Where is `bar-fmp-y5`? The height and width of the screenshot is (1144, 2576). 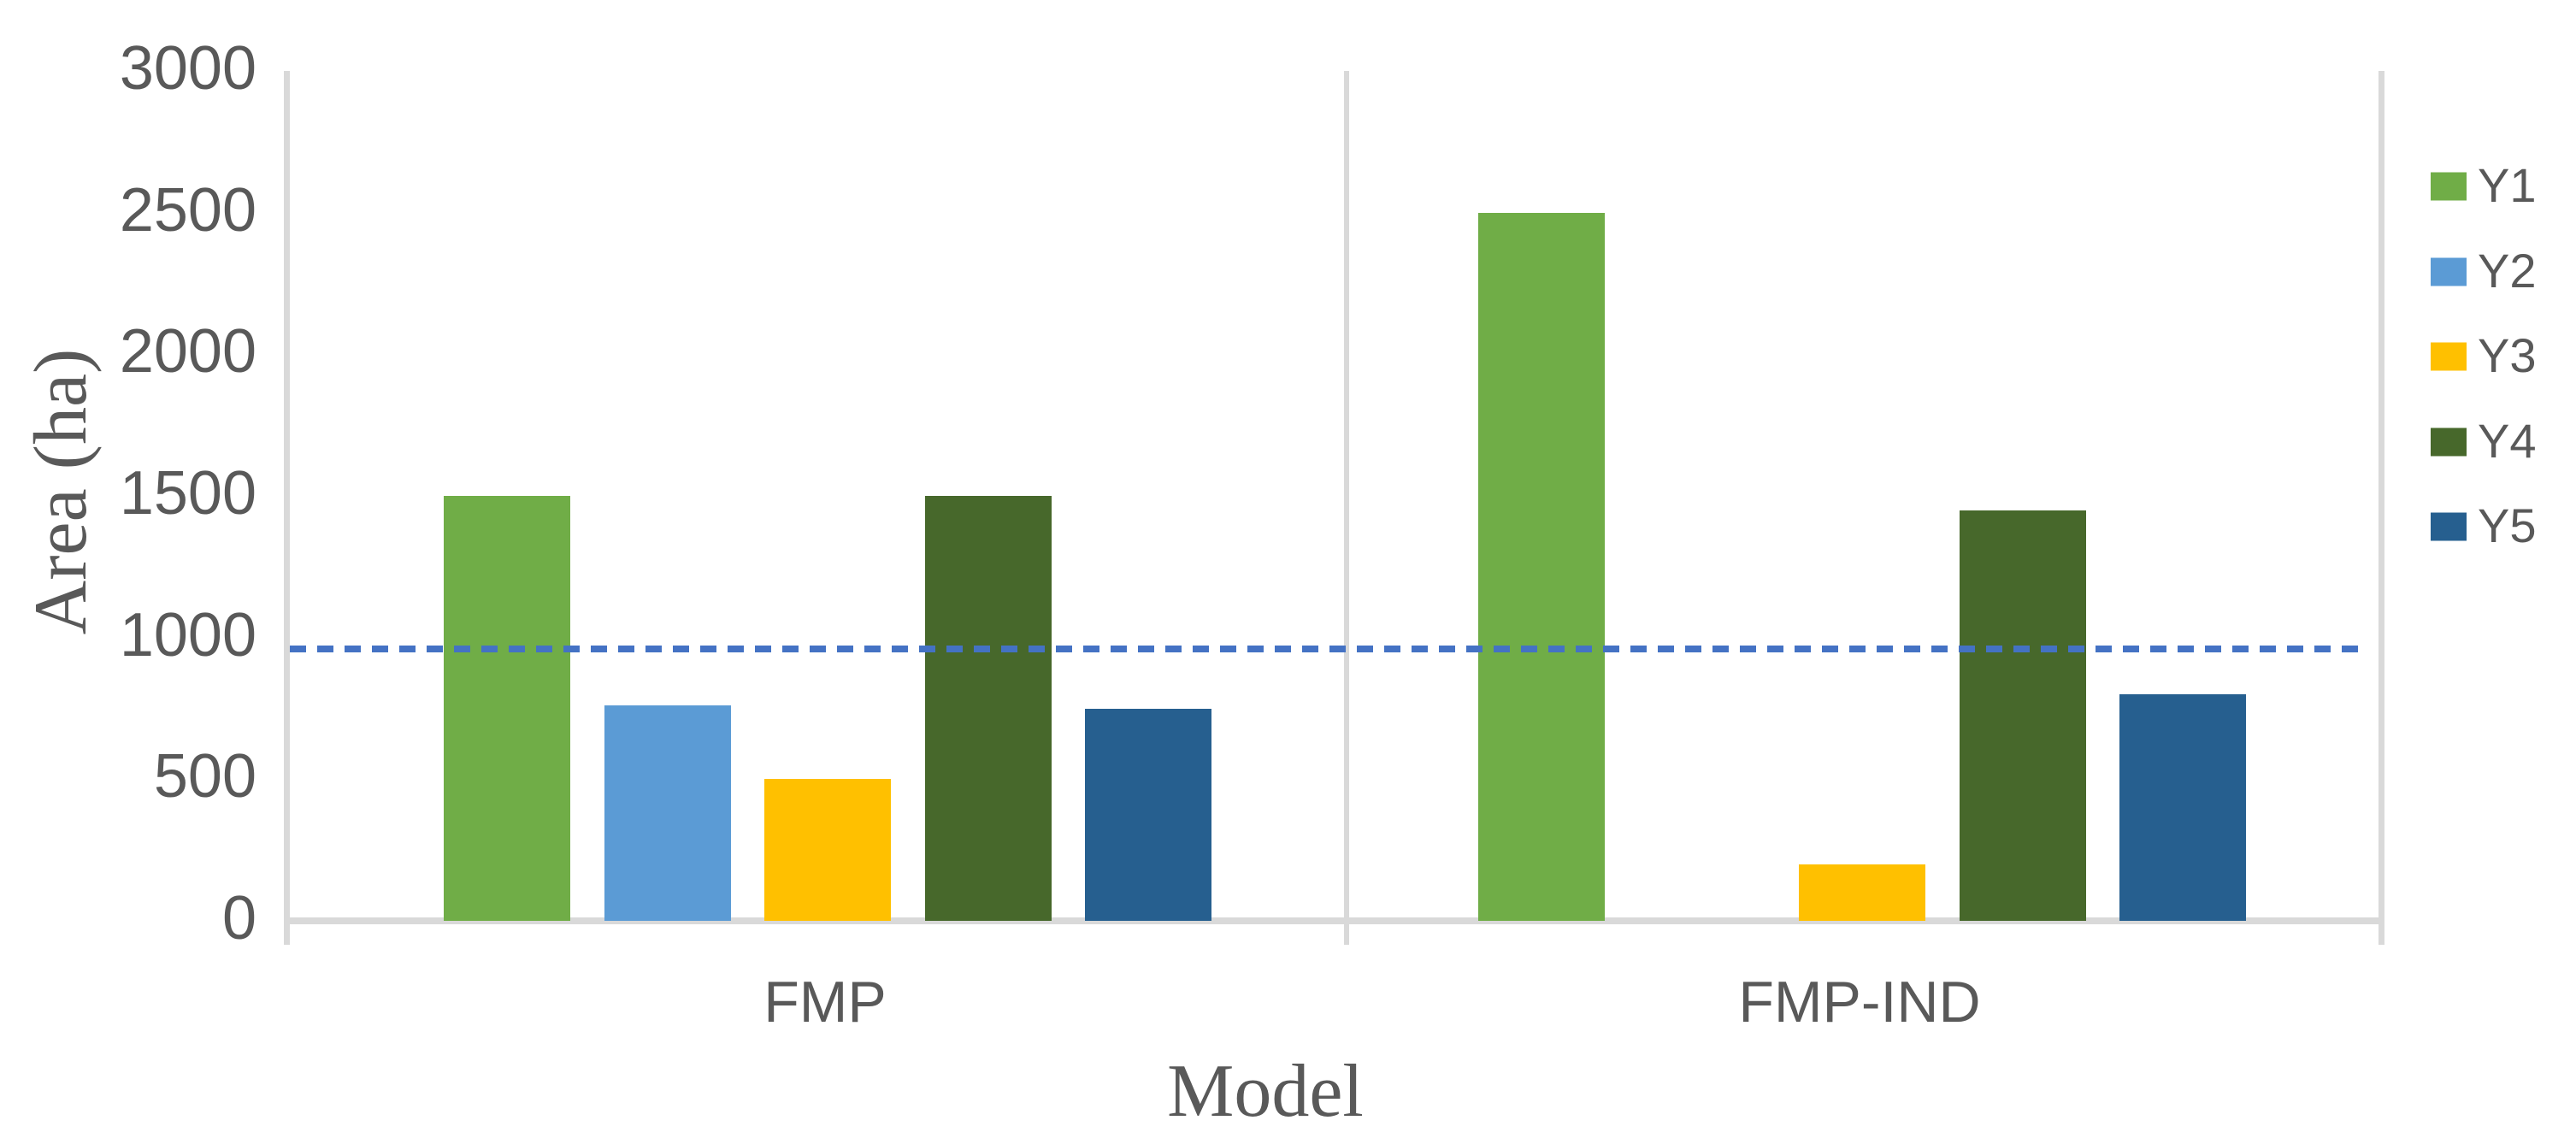 bar-fmp-y5 is located at coordinates (1148, 814).